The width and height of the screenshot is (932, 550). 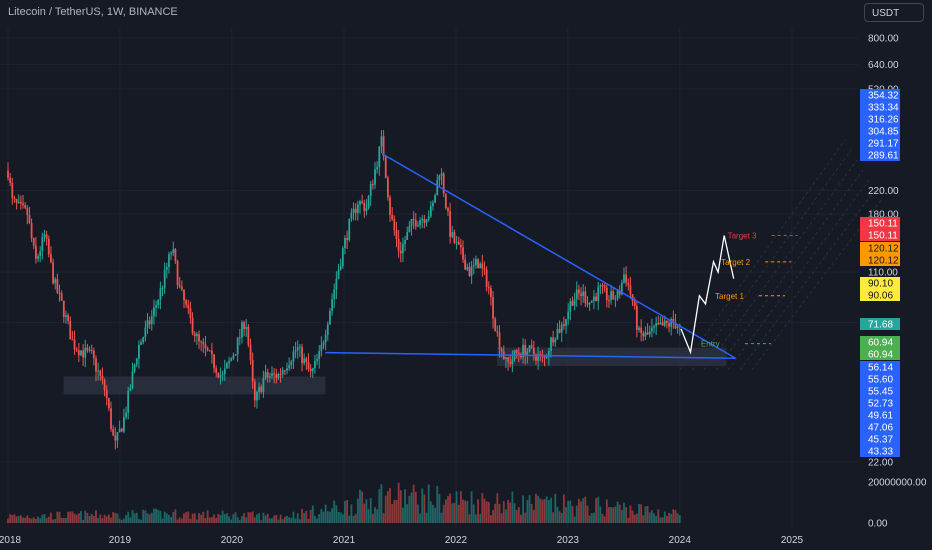 I want to click on annotation-label: Target 2, so click(x=735, y=262).